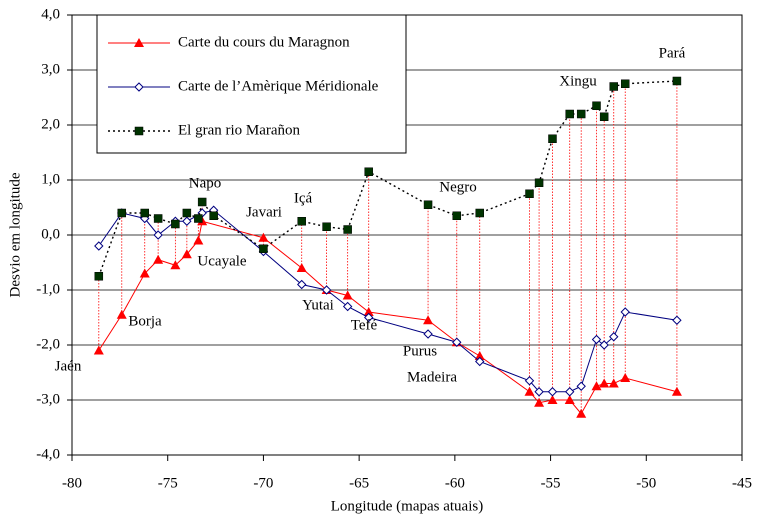 The width and height of the screenshot is (757, 520). I want to click on legend-label: Carte du cours du Maragnon, so click(264, 42).